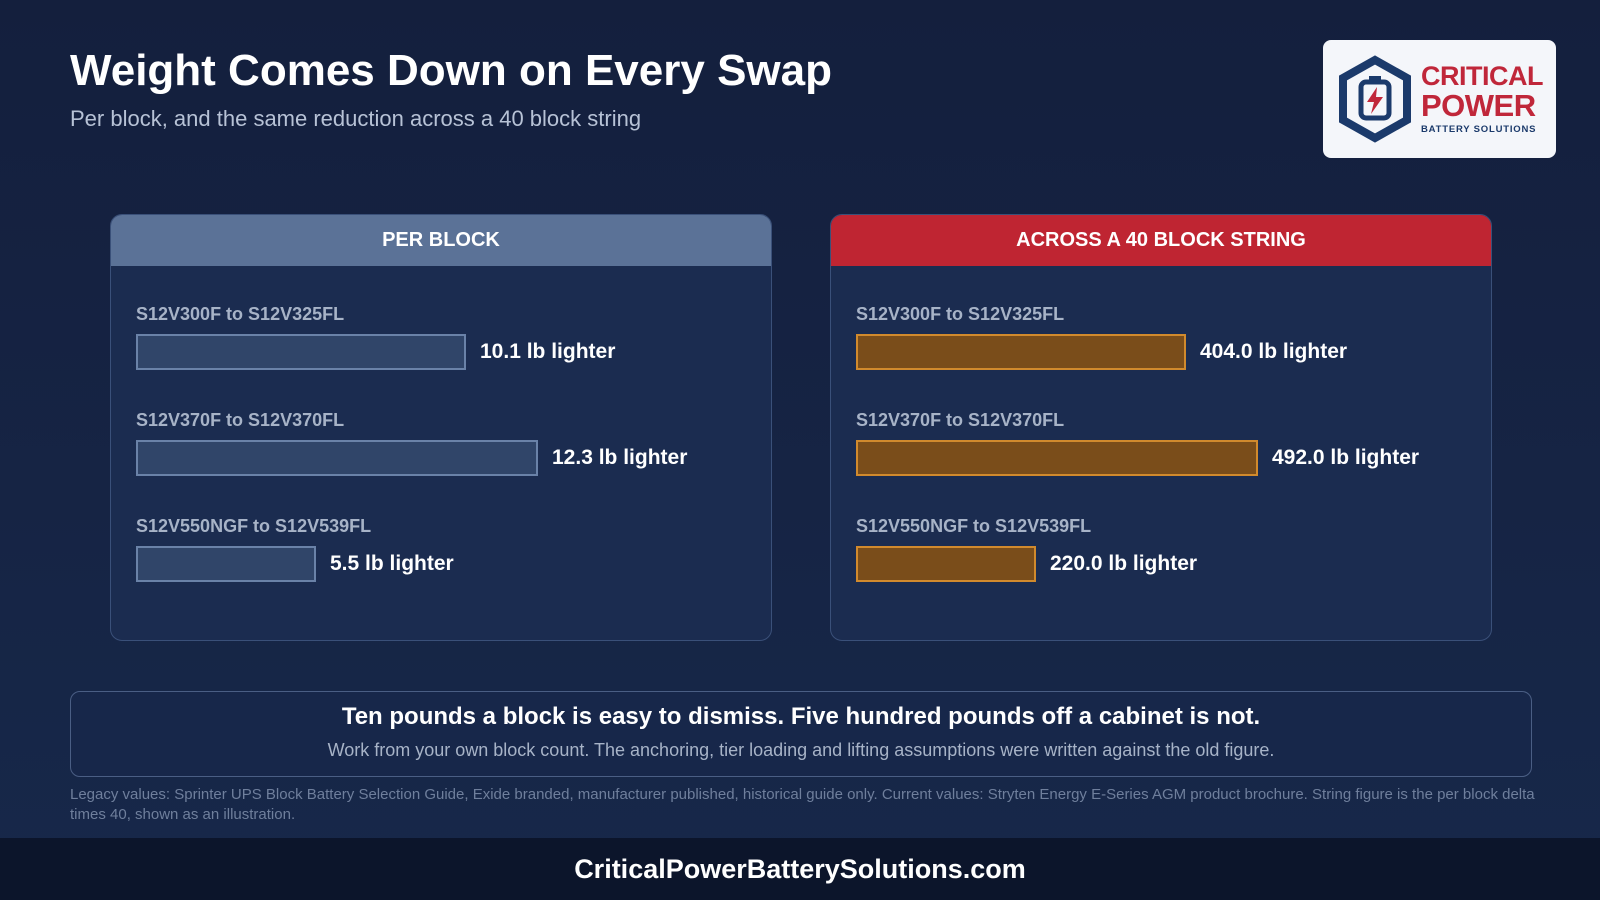  Describe the element at coordinates (800, 869) in the screenshot. I see `footer-website: CriticalPowerBatterySolutions.com` at that location.